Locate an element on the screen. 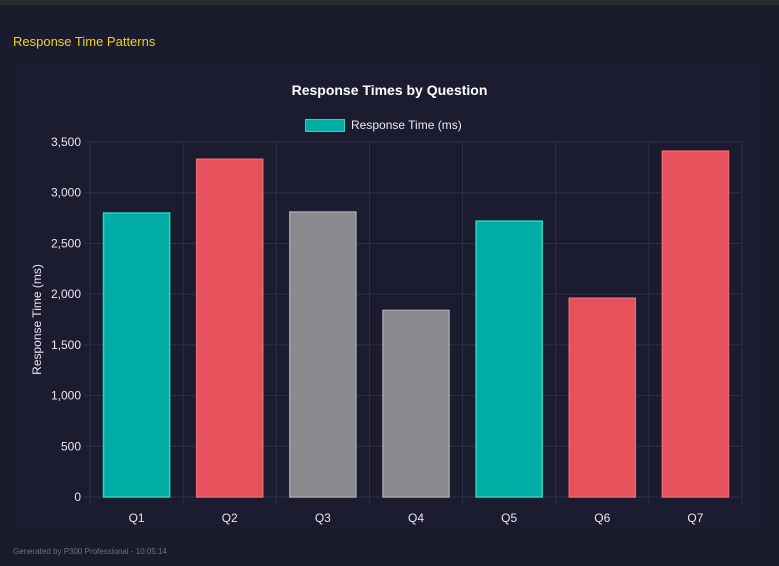 Image resolution: width=779 pixels, height=566 pixels. y-tick-label: 500 is located at coordinates (71, 446).